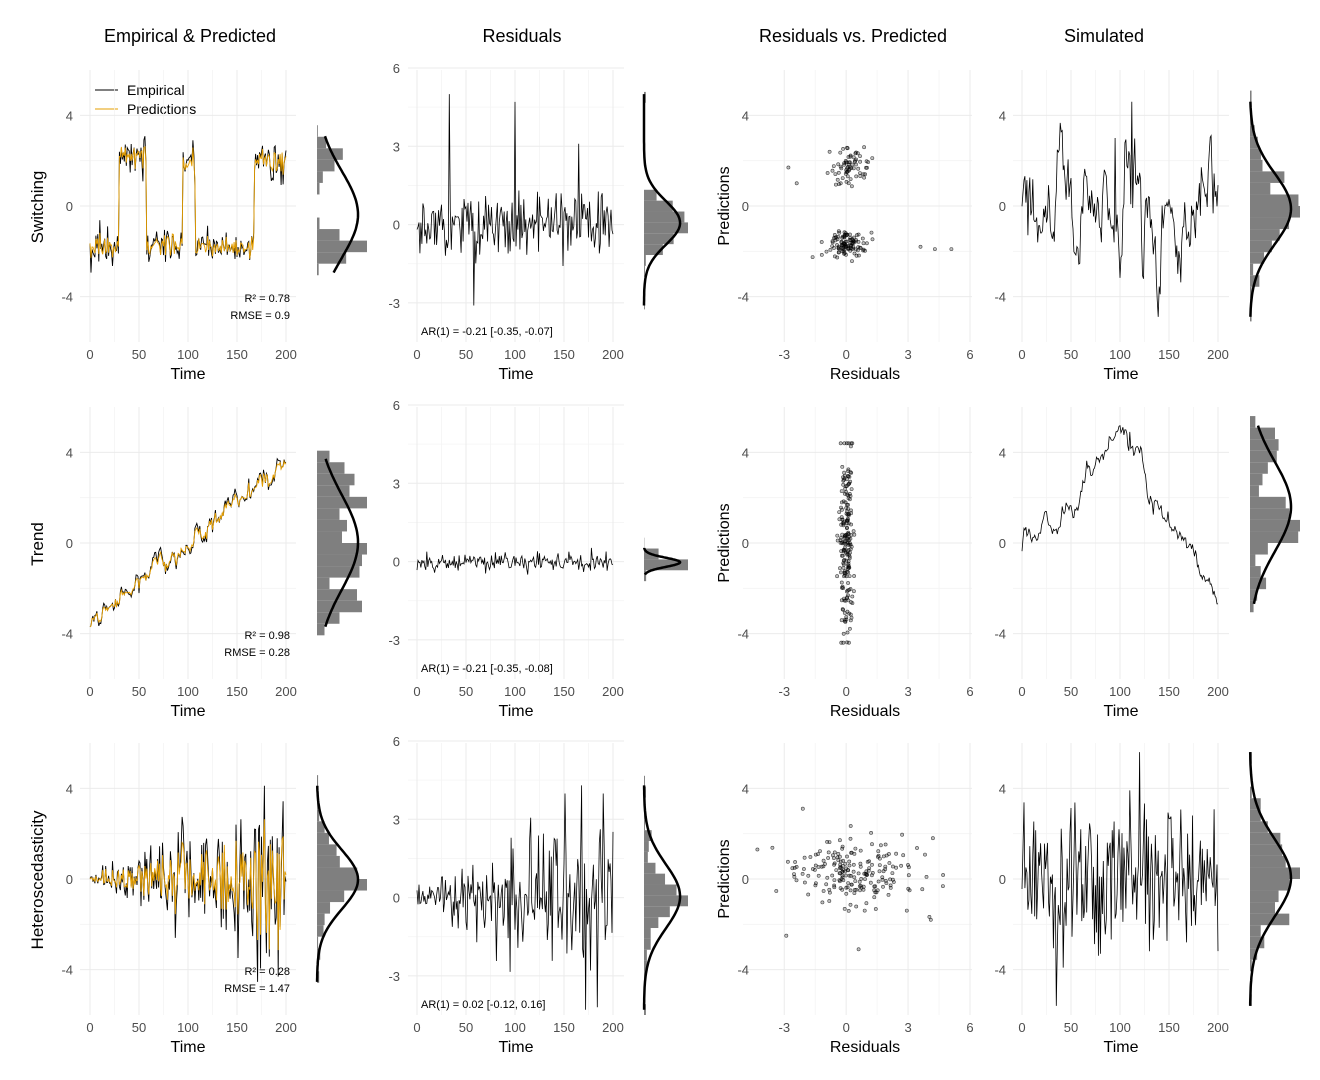 This screenshot has width=1320, height=1080. What do you see at coordinates (1000, 634) in the screenshot?
I see `panel-r2-simulated-y-tick: -4` at bounding box center [1000, 634].